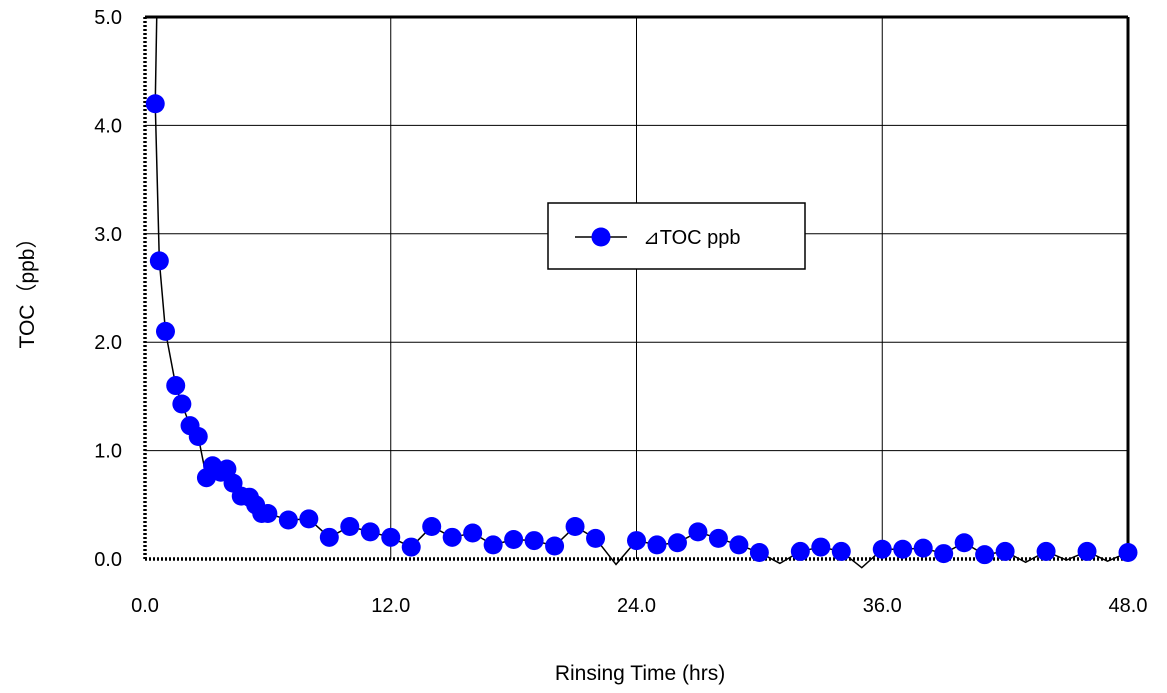  What do you see at coordinates (108, 452) in the screenshot?
I see `y-tick-label: 1.0` at bounding box center [108, 452].